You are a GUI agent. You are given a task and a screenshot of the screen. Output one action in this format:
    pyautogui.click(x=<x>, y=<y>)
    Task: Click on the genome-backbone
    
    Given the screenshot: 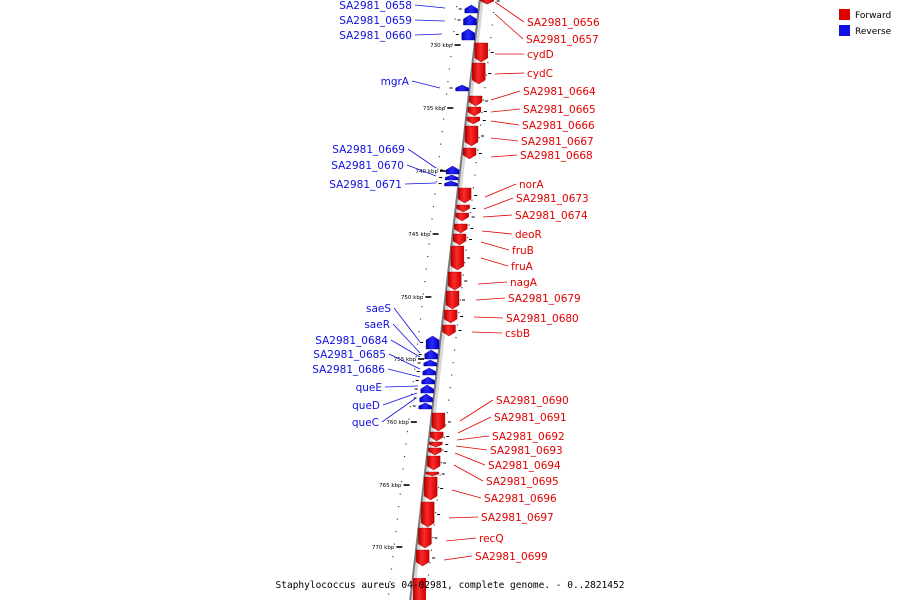 What is the action you would take?
    pyautogui.click(x=445, y=300)
    